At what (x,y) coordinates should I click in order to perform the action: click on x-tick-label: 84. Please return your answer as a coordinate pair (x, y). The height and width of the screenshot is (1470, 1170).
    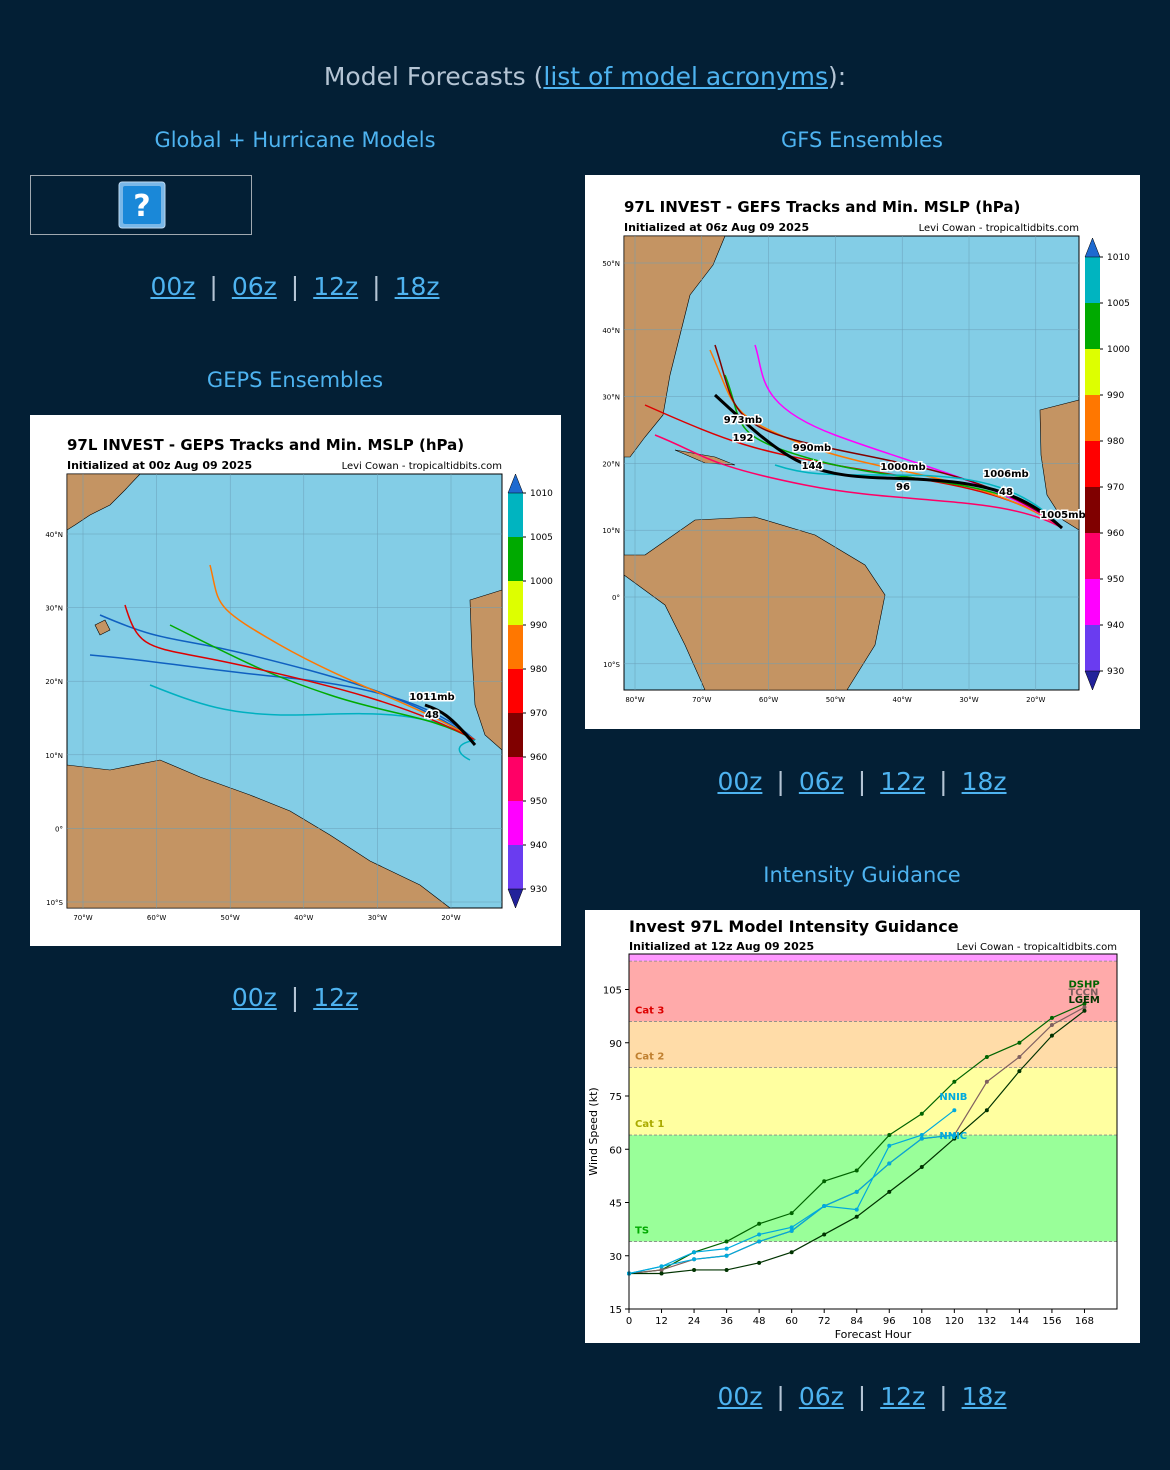
    Looking at the image, I should click on (856, 1321).